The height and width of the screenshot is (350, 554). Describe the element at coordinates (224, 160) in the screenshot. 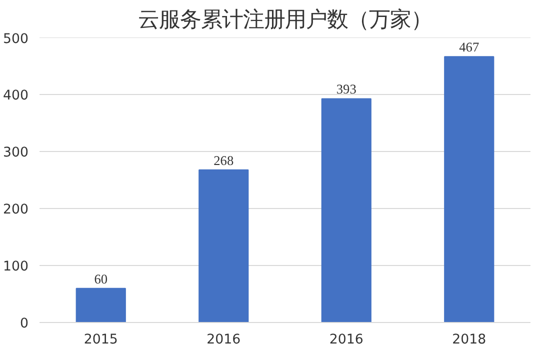

I see `data-label: 268` at that location.